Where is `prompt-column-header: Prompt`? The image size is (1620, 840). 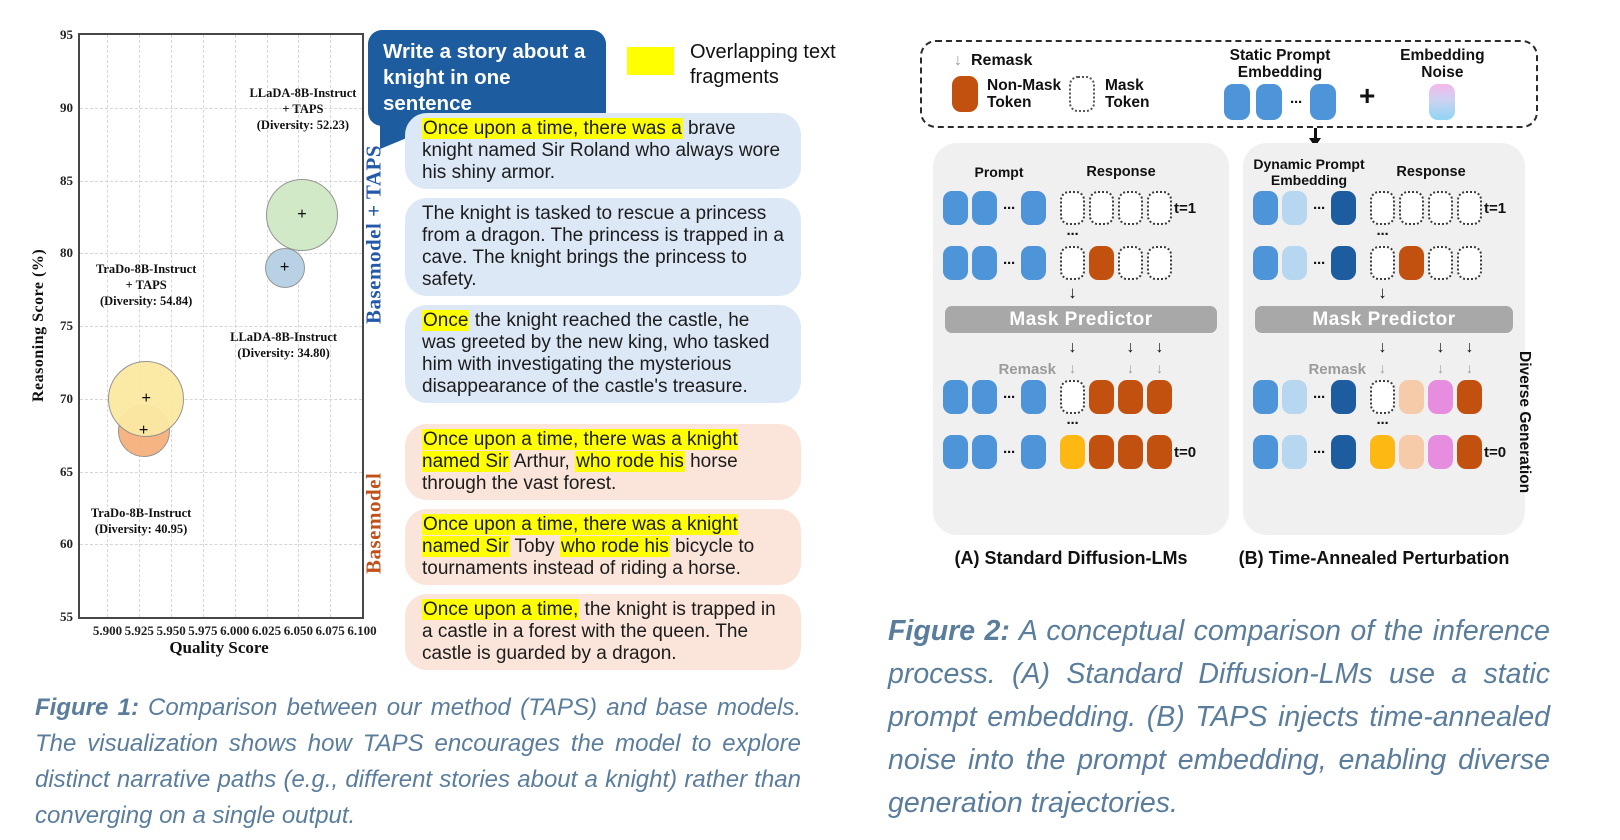
prompt-column-header: Prompt is located at coordinates (999, 172).